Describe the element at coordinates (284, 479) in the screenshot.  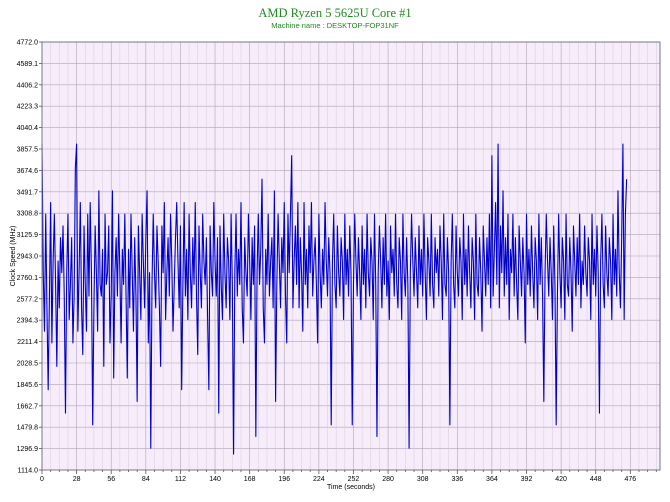
I see `x-tick-label: 196` at that location.